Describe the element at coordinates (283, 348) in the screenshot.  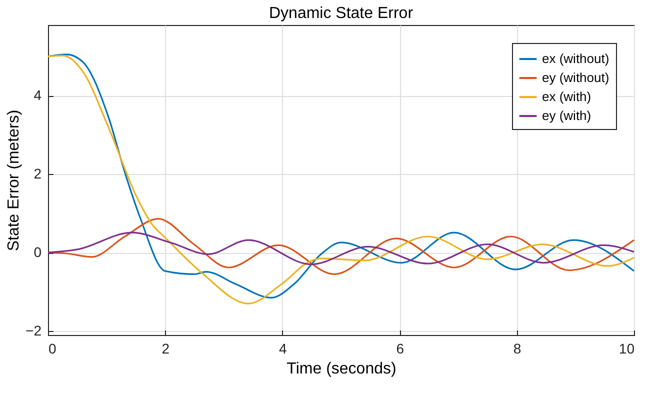
I see `x-tick-label: 4` at that location.